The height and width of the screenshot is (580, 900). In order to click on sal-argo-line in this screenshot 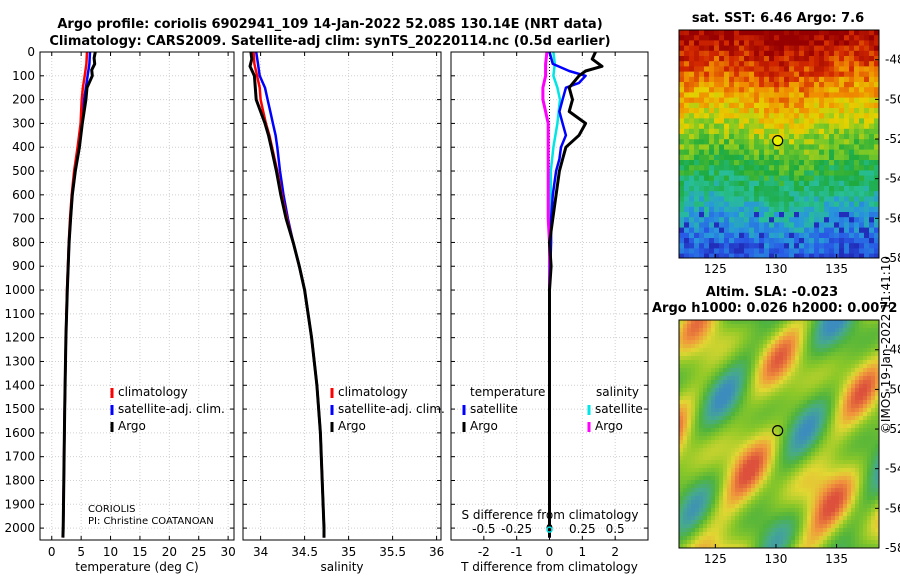, I will do `click(287, 294)`.